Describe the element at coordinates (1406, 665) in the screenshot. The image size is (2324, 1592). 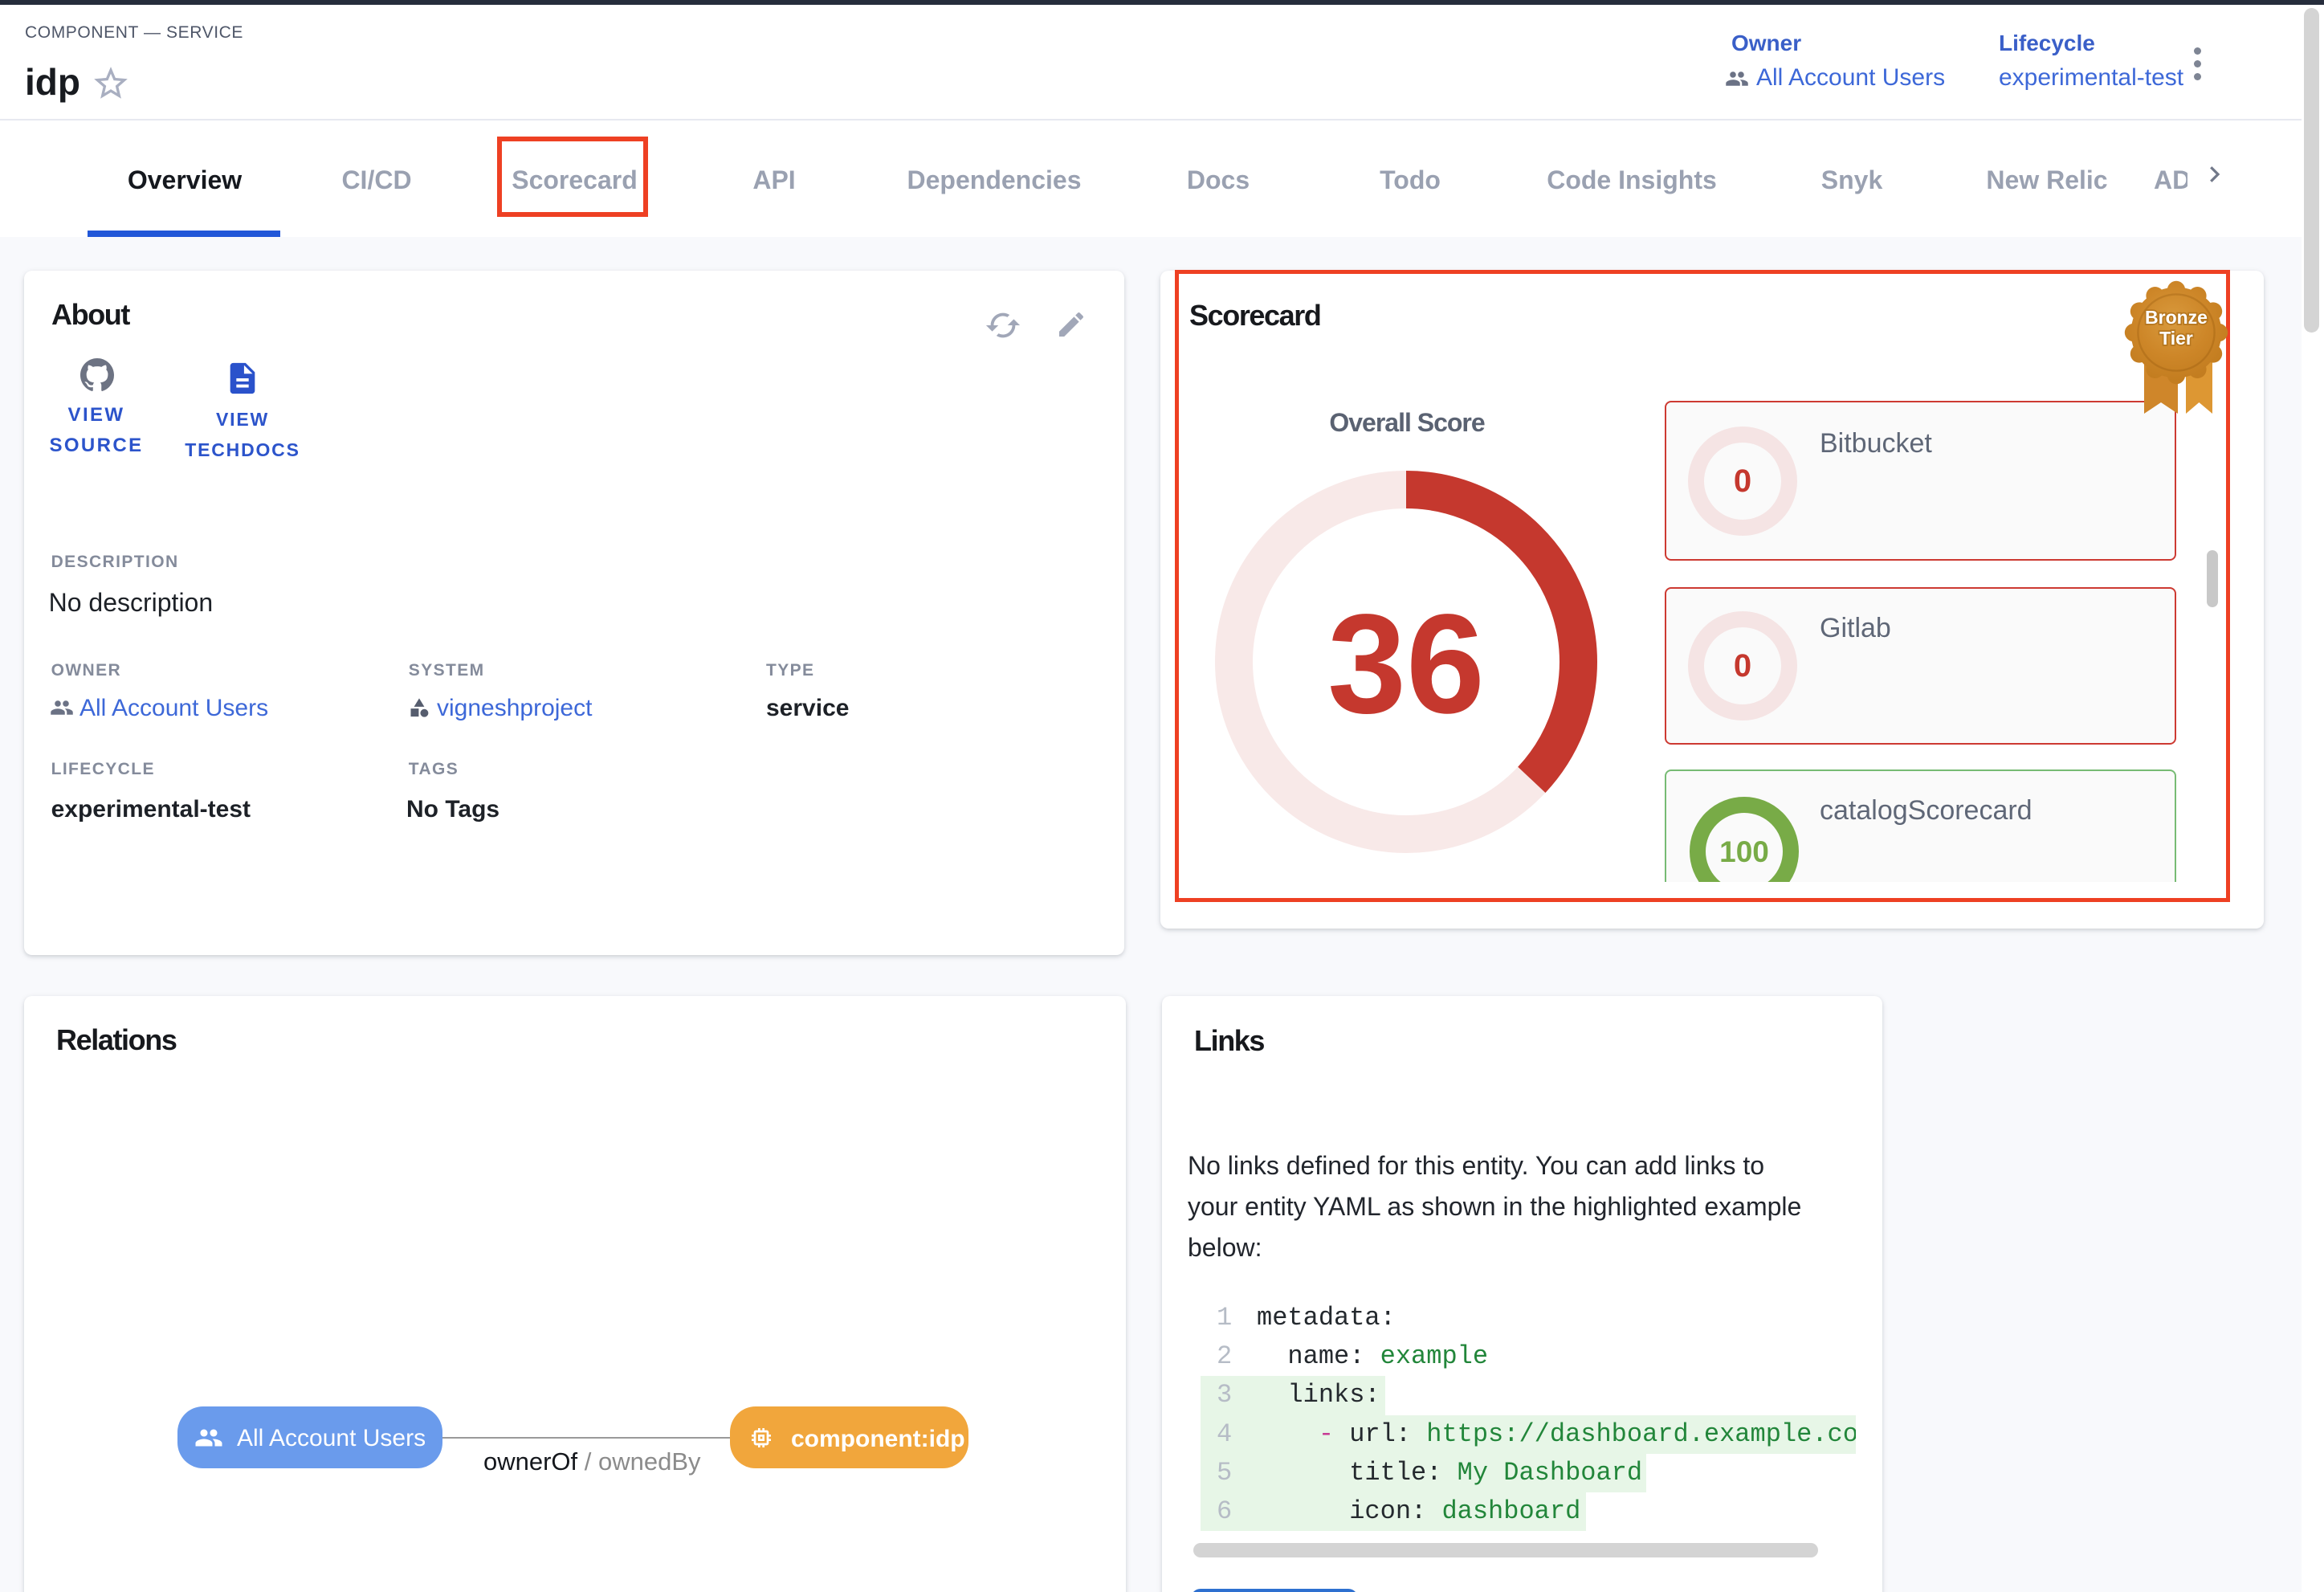
I see `svg-text: 36` at that location.